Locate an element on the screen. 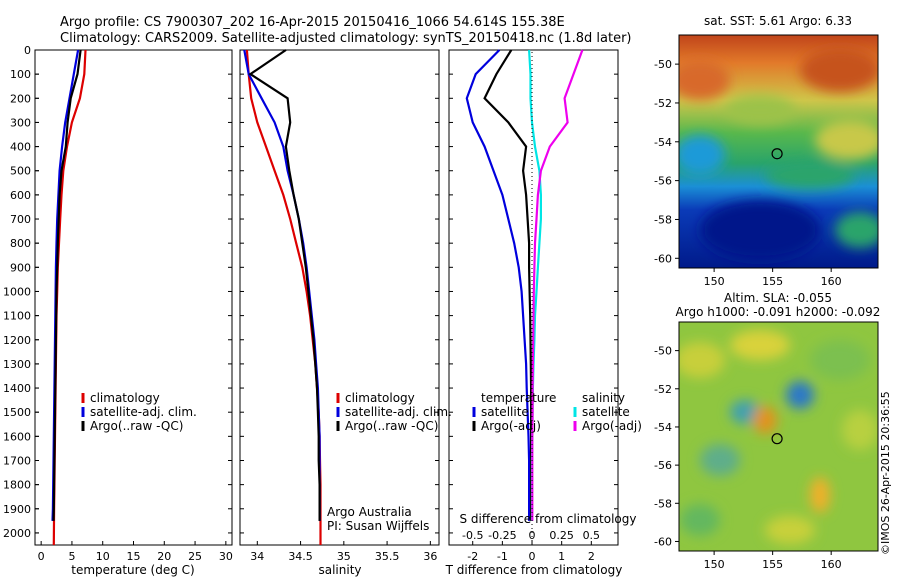 The height and width of the screenshot is (580, 900). depth-tick-label: 600 is located at coordinates (20, 195).